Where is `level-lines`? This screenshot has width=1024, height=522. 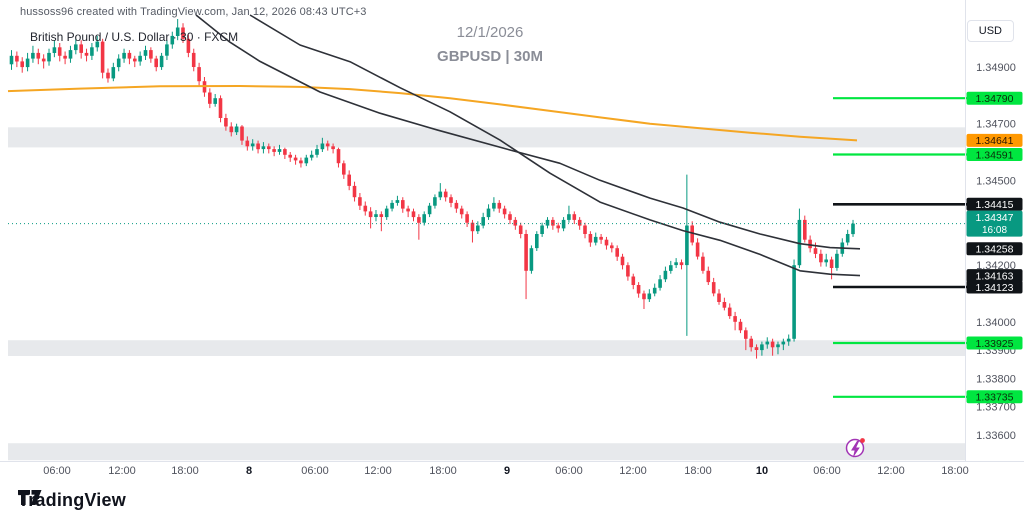 level-lines is located at coordinates (900, 247).